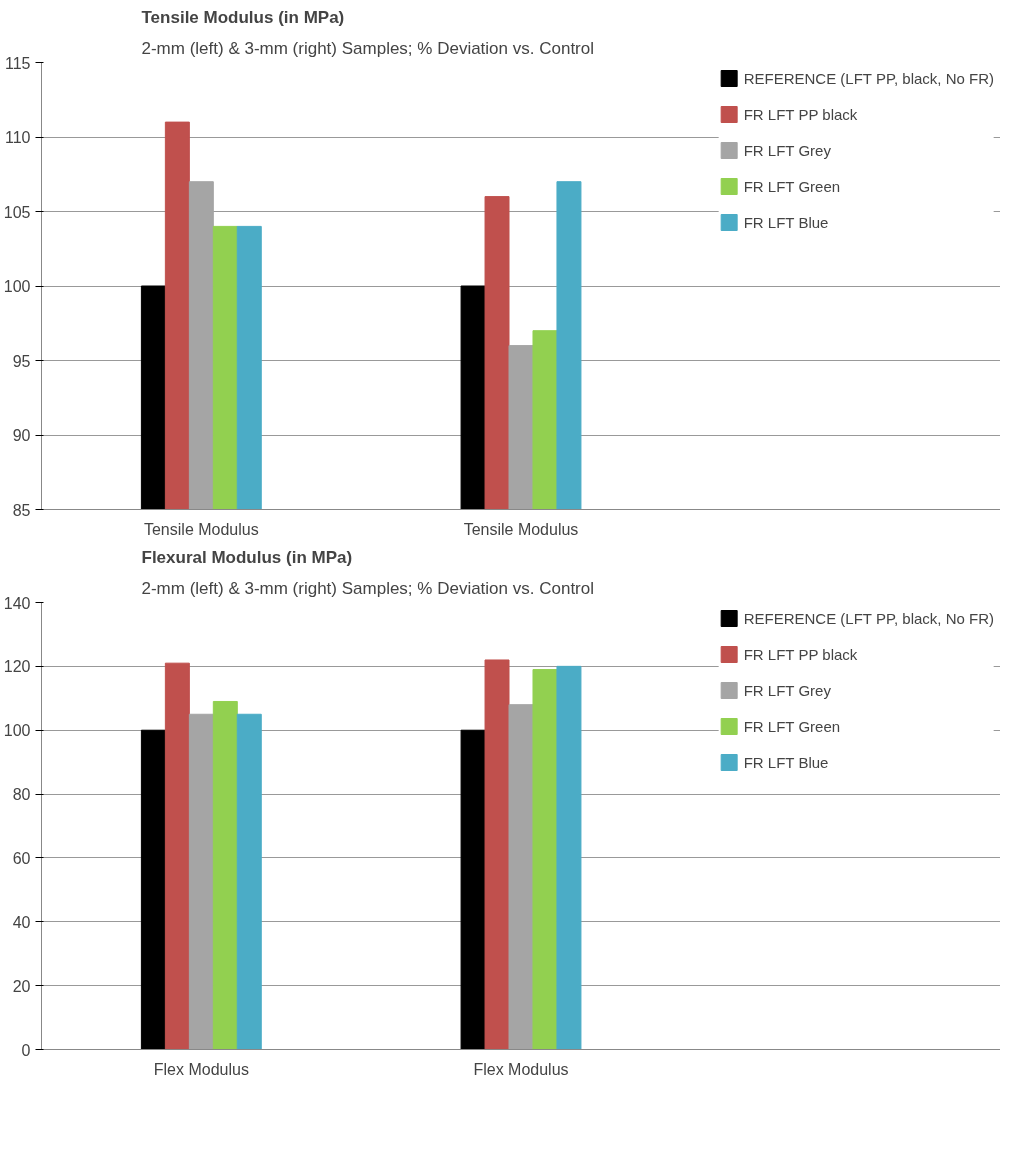 The height and width of the screenshot is (1164, 1030). Describe the element at coordinates (26, 1050) in the screenshot. I see `y-tick-label: 0` at that location.